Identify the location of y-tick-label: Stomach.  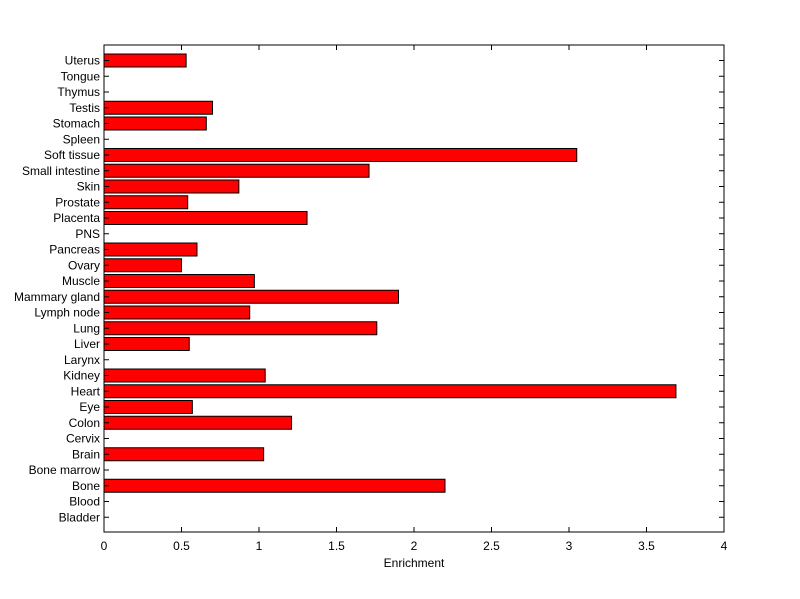
(76, 124).